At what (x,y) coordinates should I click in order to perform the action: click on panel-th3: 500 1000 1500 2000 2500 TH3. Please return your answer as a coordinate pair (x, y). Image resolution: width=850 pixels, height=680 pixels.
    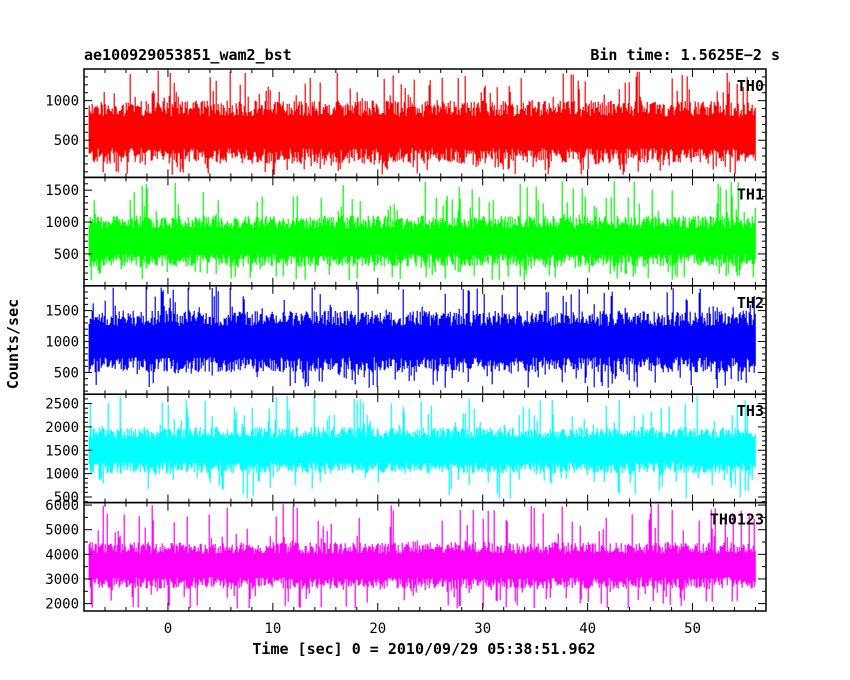
    Looking at the image, I should click on (406, 449).